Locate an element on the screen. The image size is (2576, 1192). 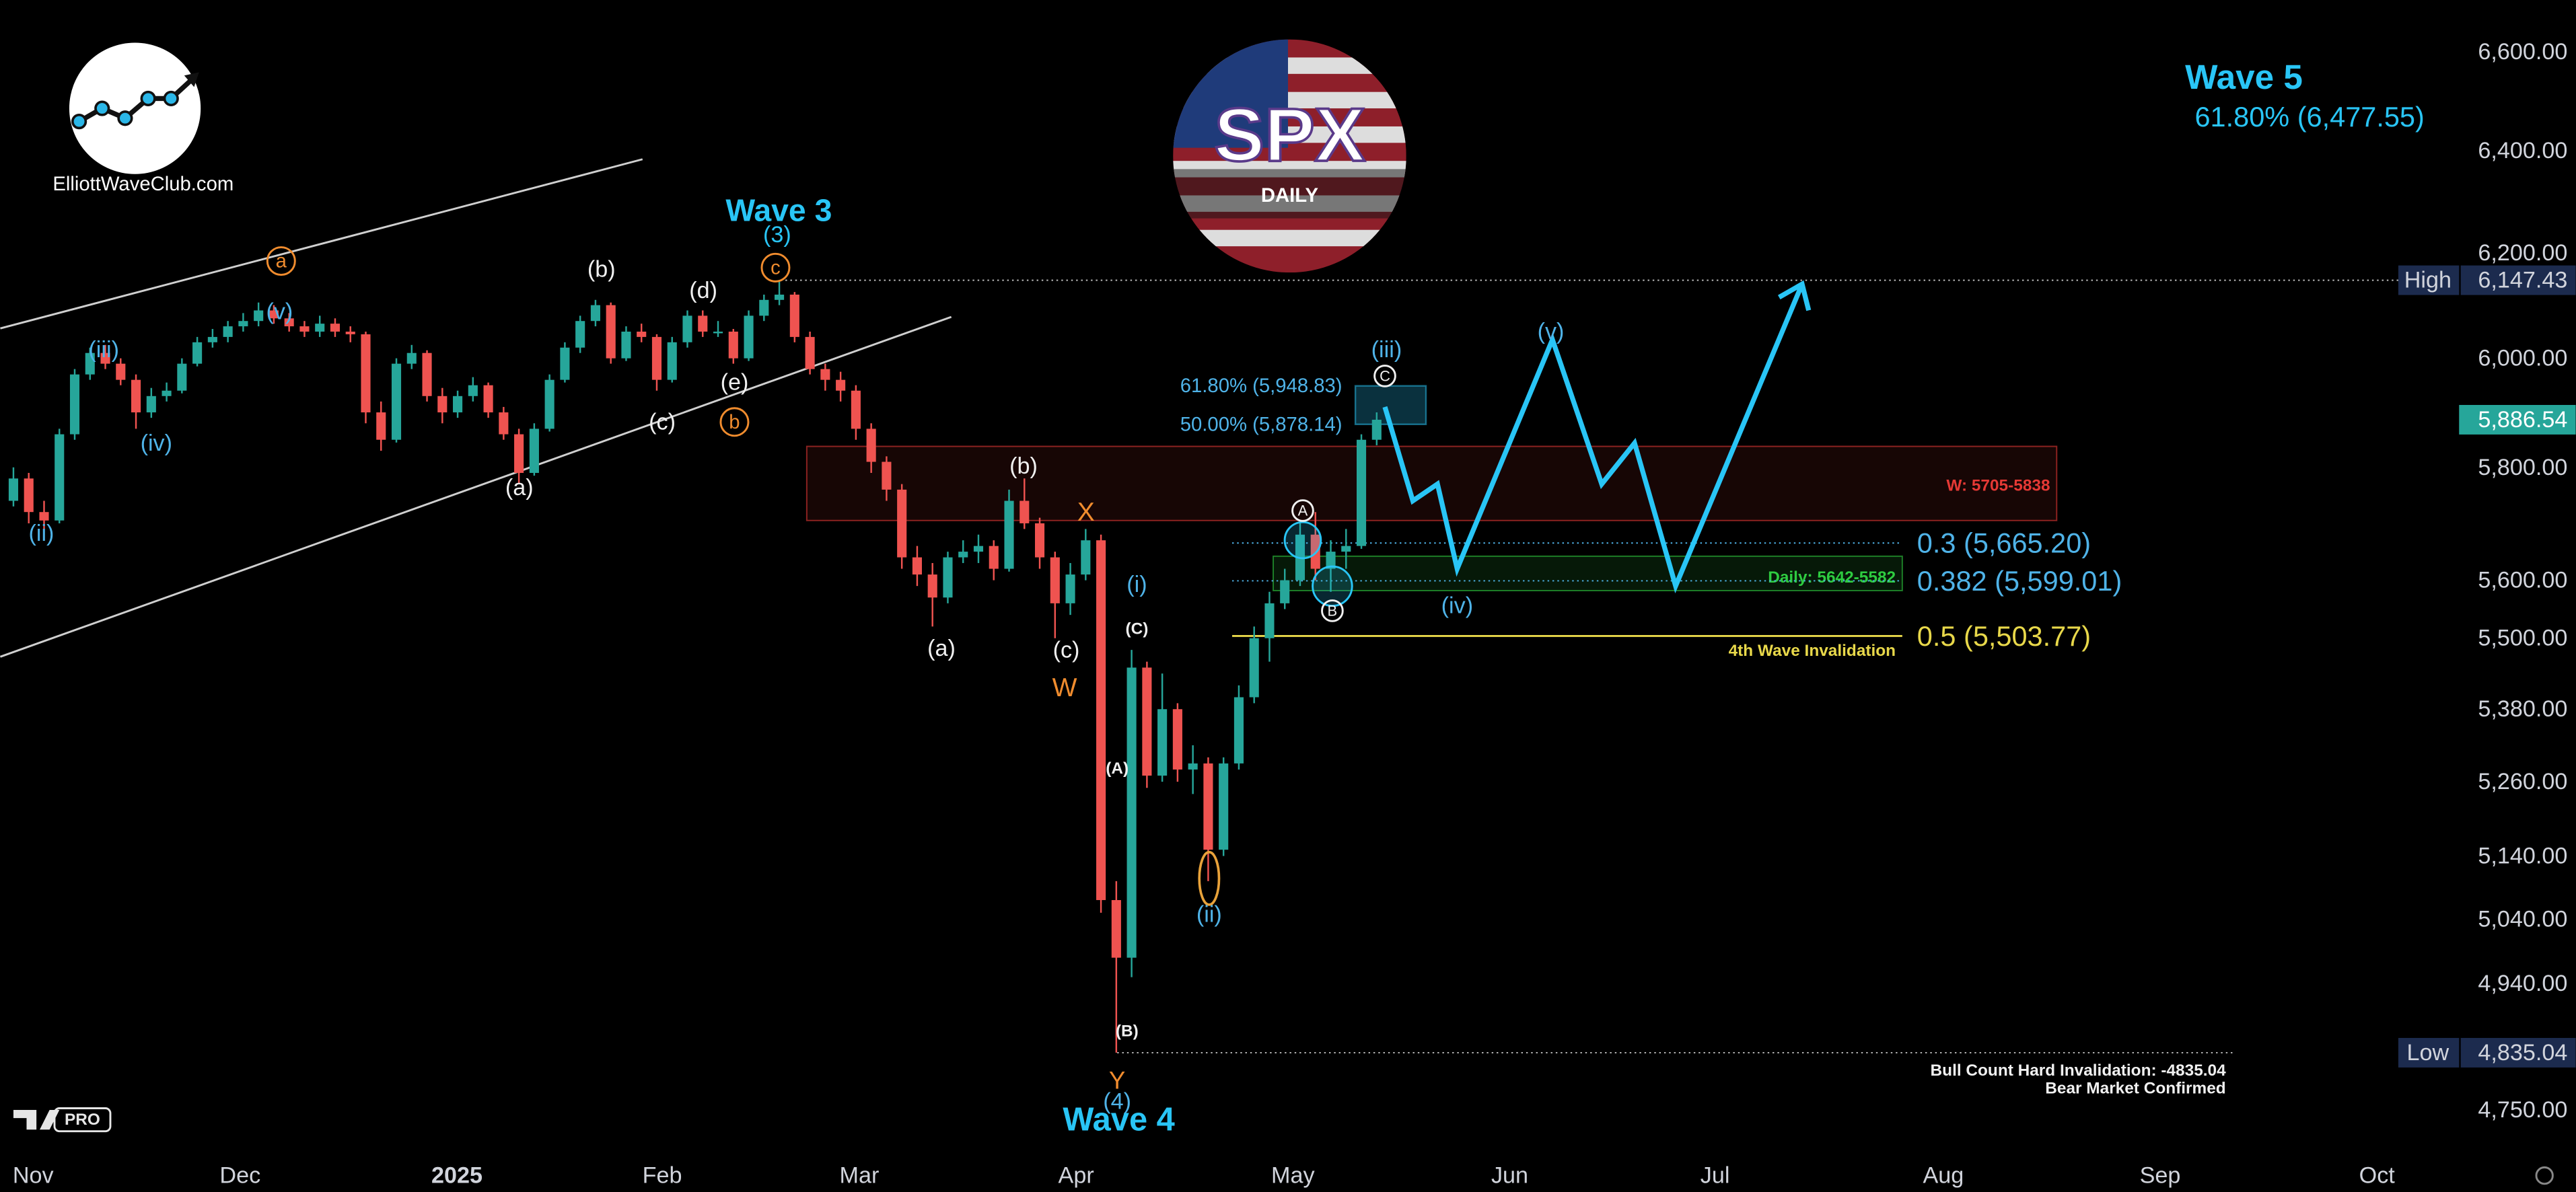
wave-label: (A) is located at coordinates (1117, 768).